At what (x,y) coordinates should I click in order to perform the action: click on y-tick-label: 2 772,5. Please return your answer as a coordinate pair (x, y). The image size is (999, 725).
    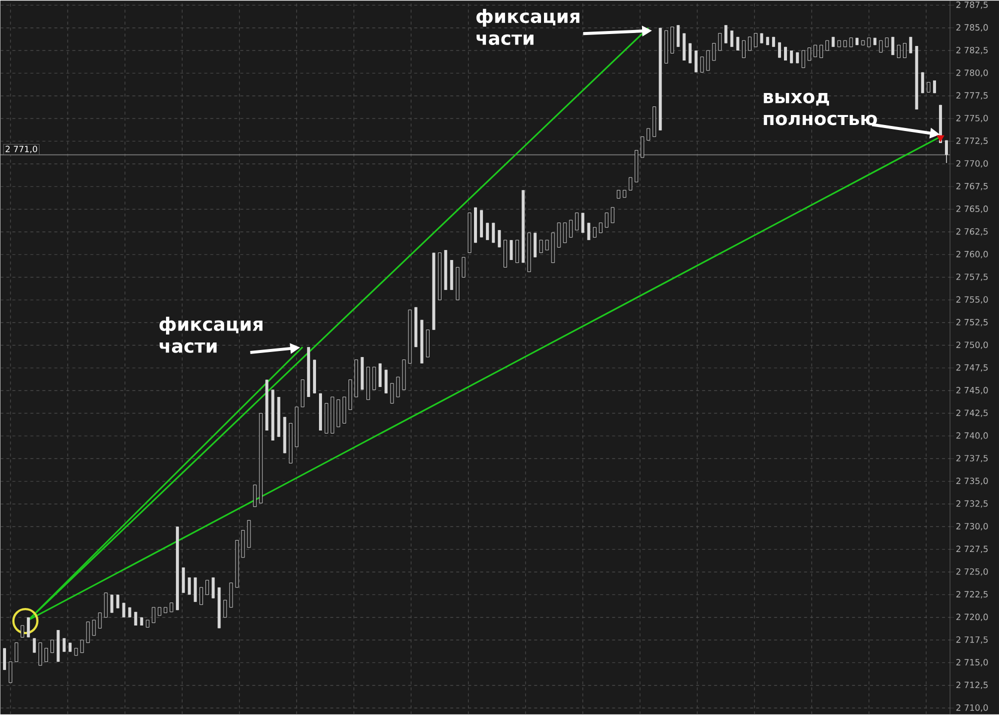
    Looking at the image, I should click on (972, 141).